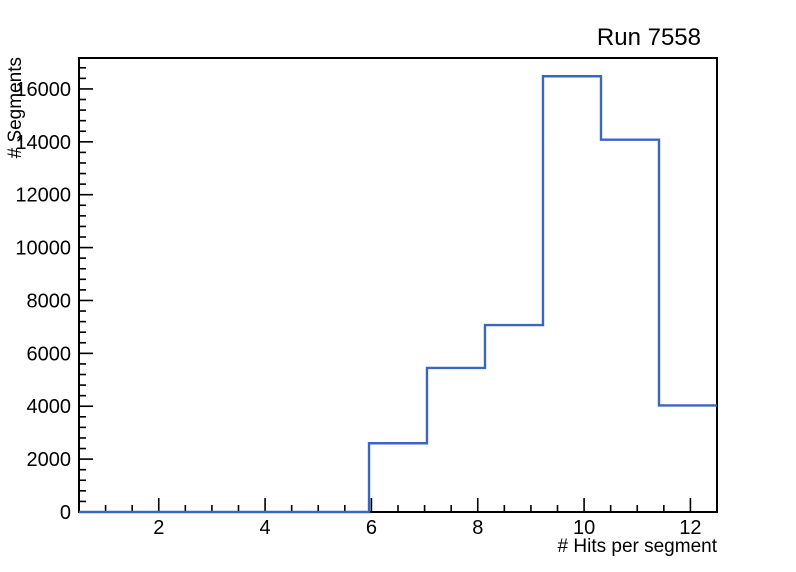 The image size is (796, 572). Describe the element at coordinates (43, 143) in the screenshot. I see `y-tick-label: 14000` at that location.